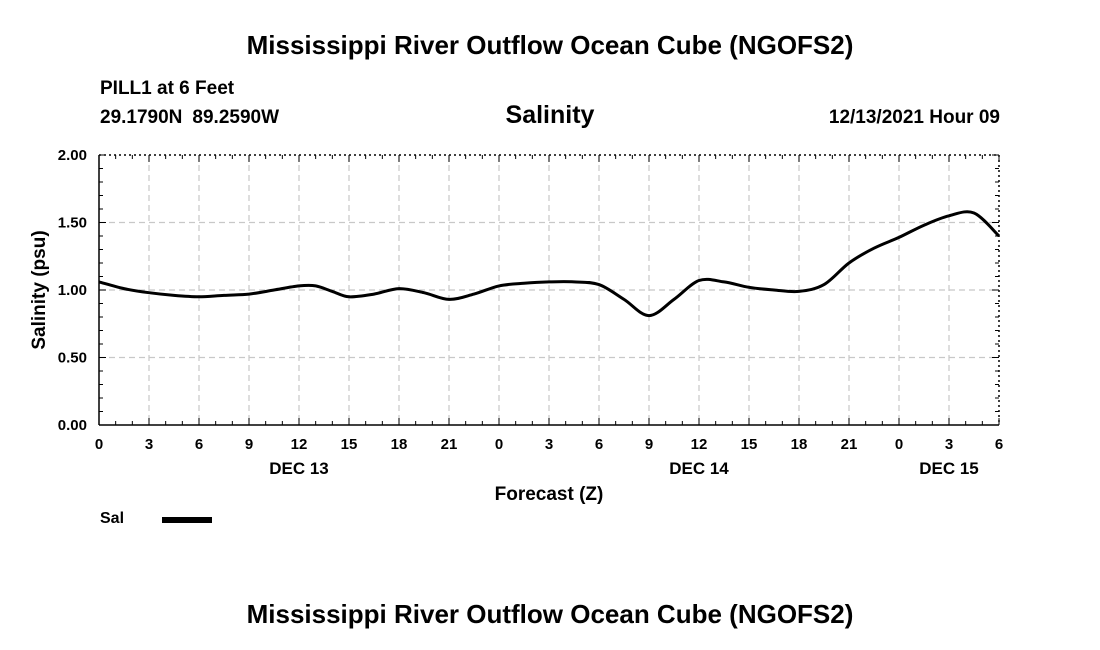 The height and width of the screenshot is (650, 1100). What do you see at coordinates (141, 117) in the screenshot?
I see `station-latitude: 29.1790N` at bounding box center [141, 117].